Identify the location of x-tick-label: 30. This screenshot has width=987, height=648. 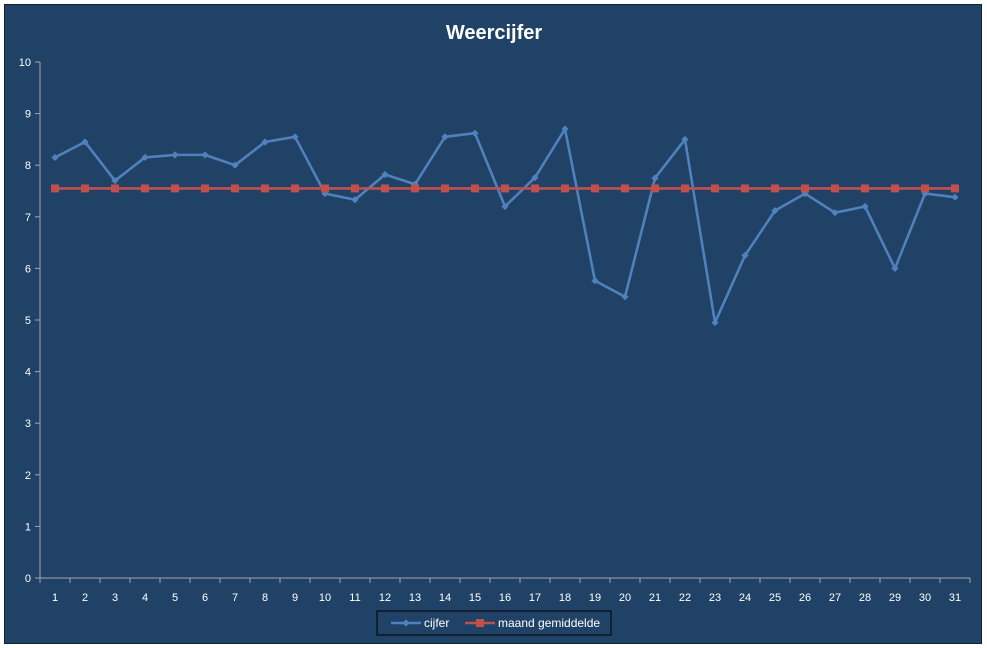
(925, 598).